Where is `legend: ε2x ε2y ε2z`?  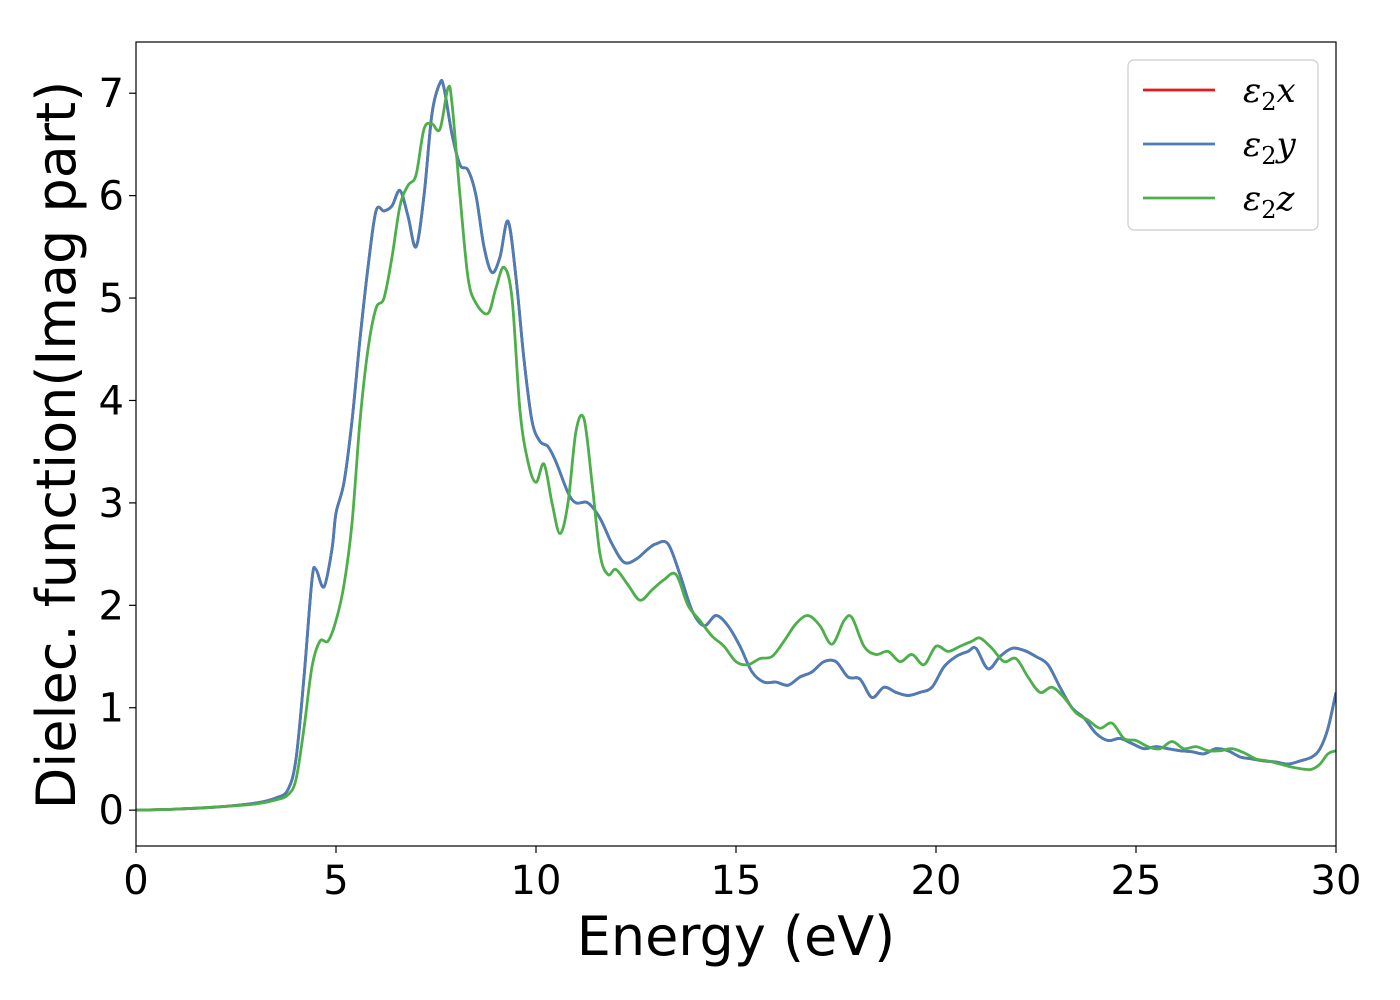
legend: ε2x ε2y ε2z is located at coordinates (1223, 145).